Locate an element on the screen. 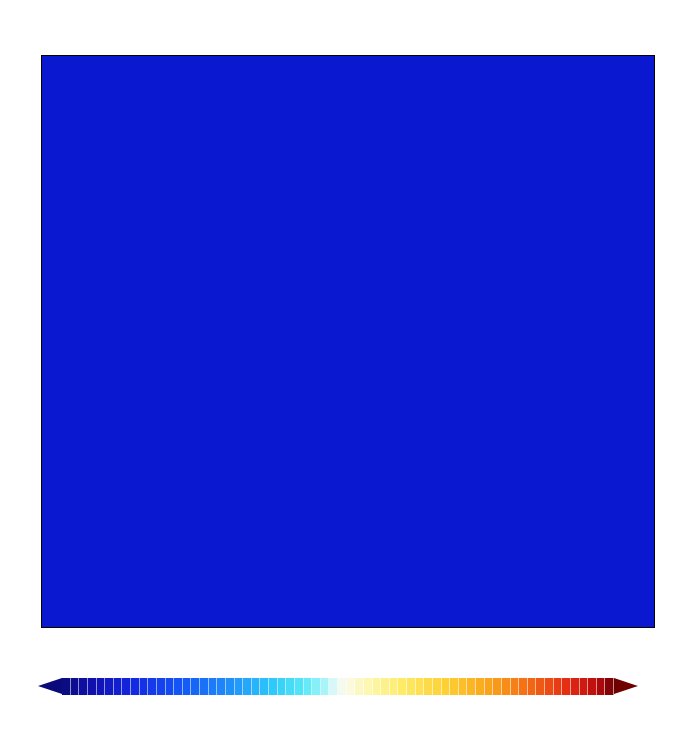 The height and width of the screenshot is (756, 676). colorbar-over-cap is located at coordinates (626, 686).